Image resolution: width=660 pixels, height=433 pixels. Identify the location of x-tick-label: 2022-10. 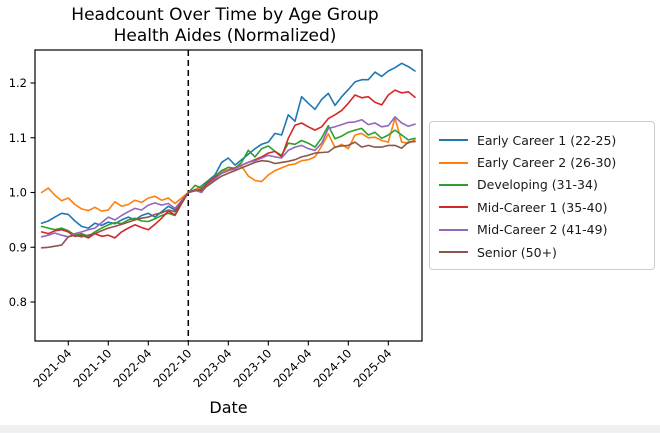
(173, 368).